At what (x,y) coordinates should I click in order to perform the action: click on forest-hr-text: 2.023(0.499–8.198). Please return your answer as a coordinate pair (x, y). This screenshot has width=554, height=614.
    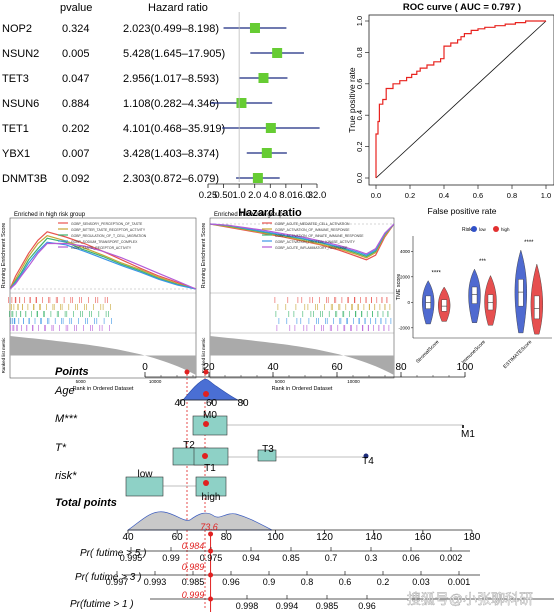
    Looking at the image, I should click on (171, 29).